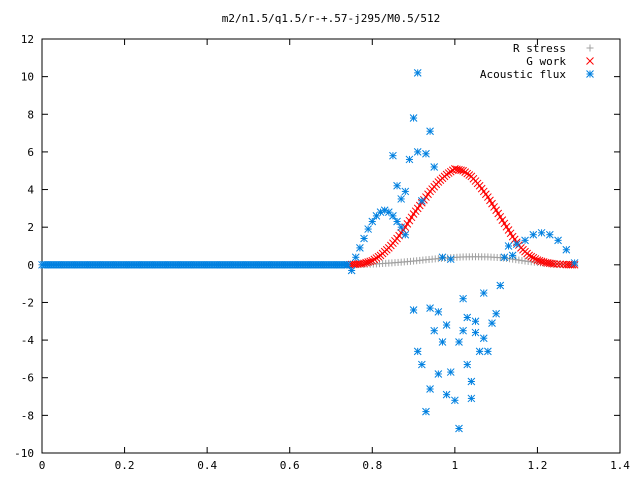 The height and width of the screenshot is (480, 640). What do you see at coordinates (42, 465) in the screenshot?
I see `x-tick-label: 0` at bounding box center [42, 465].